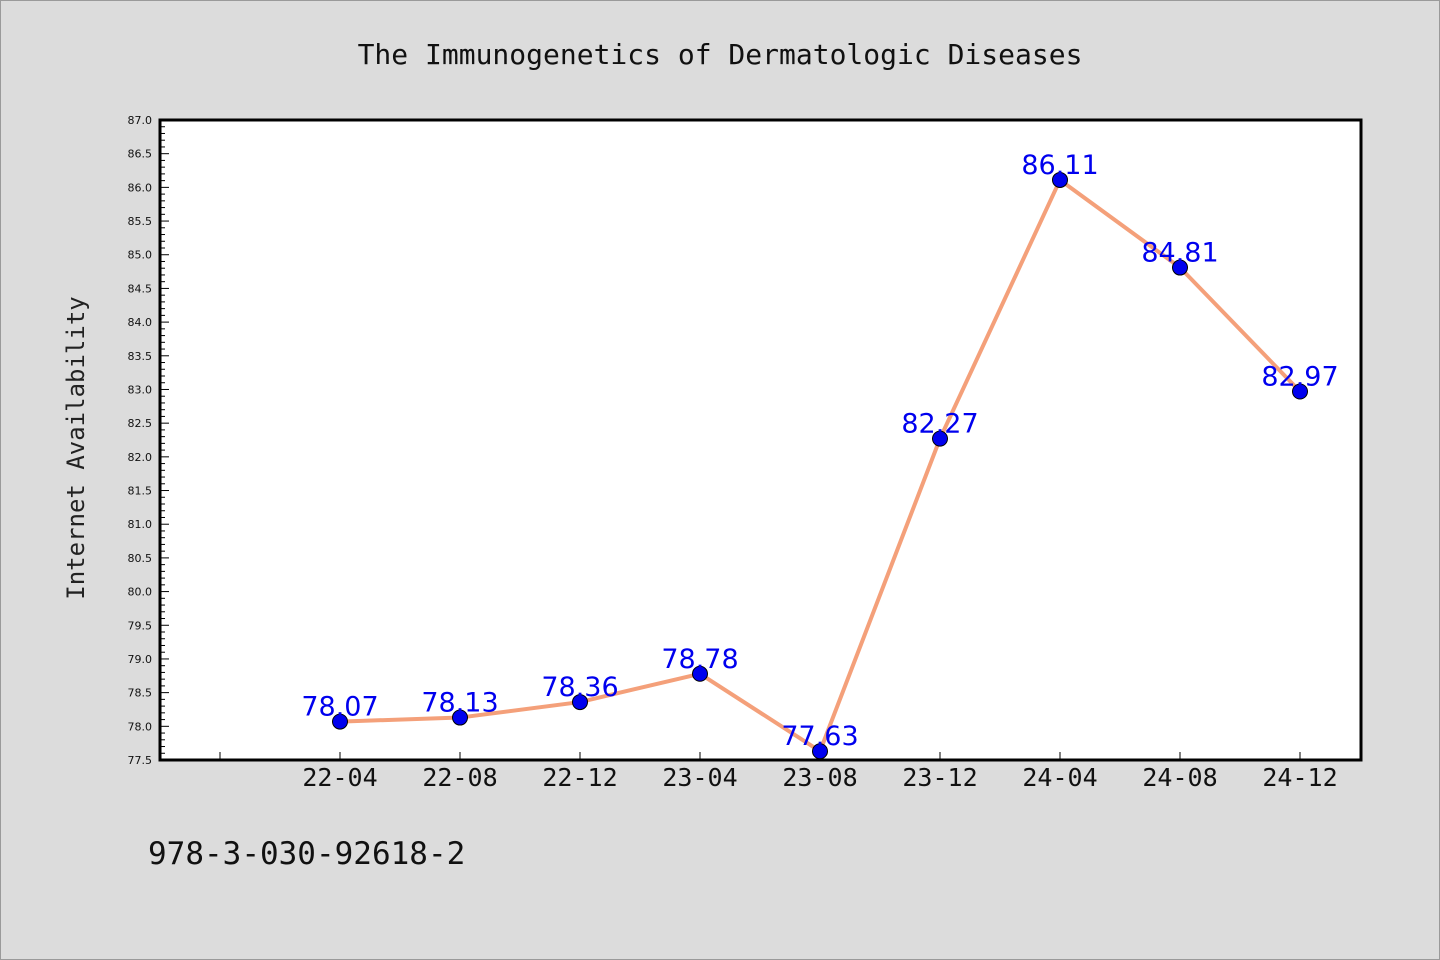 This screenshot has width=1440, height=960. I want to click on data-label: 78.07, so click(339, 707).